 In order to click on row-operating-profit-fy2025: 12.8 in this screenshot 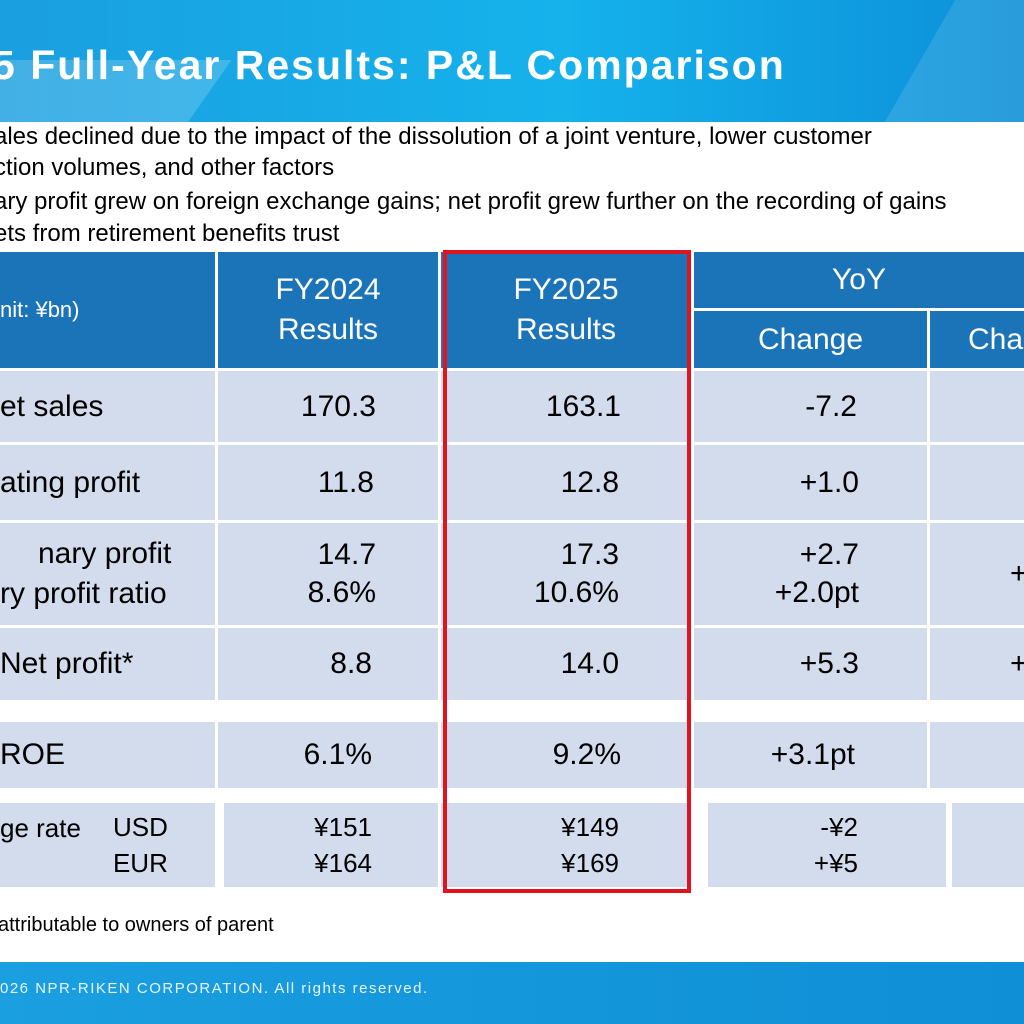, I will do `click(566, 482)`.